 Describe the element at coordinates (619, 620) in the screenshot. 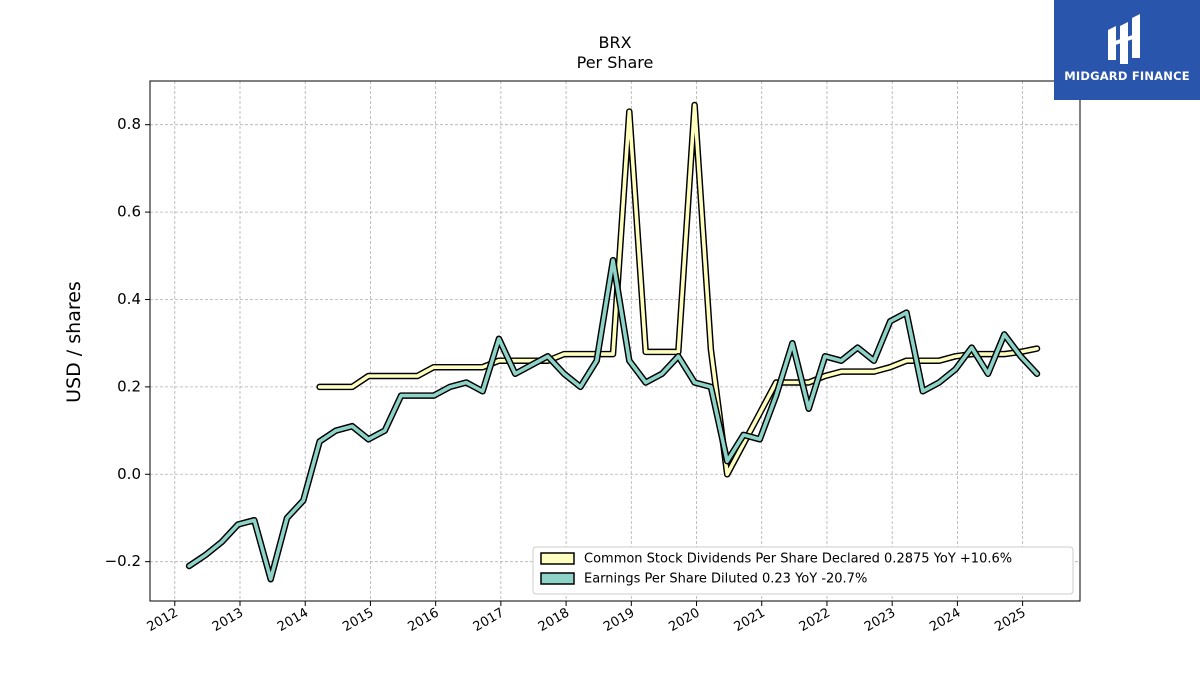

I see `x-tick-label: 2019` at that location.